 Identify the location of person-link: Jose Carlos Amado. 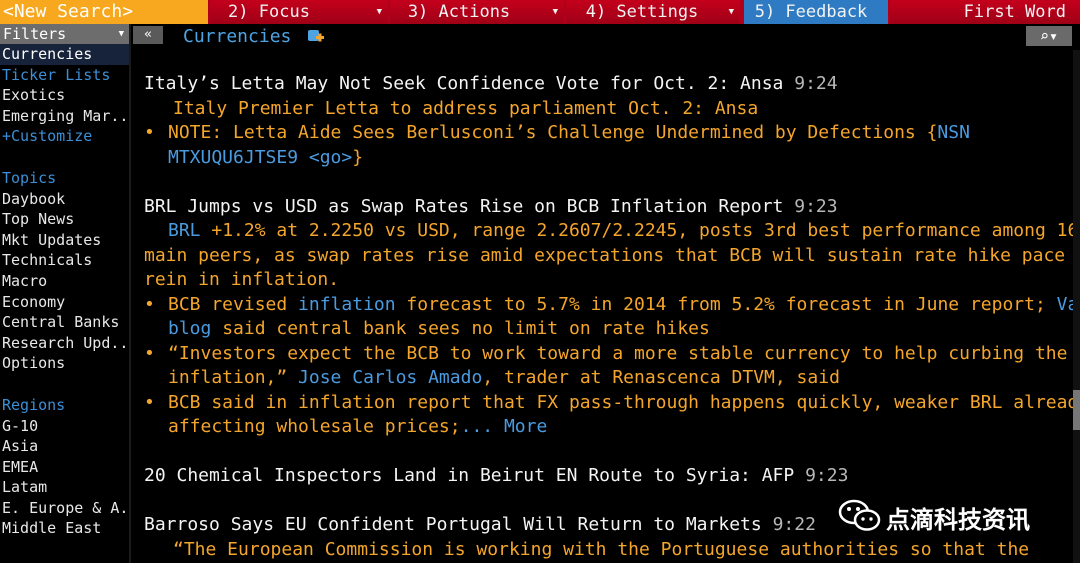
(390, 377).